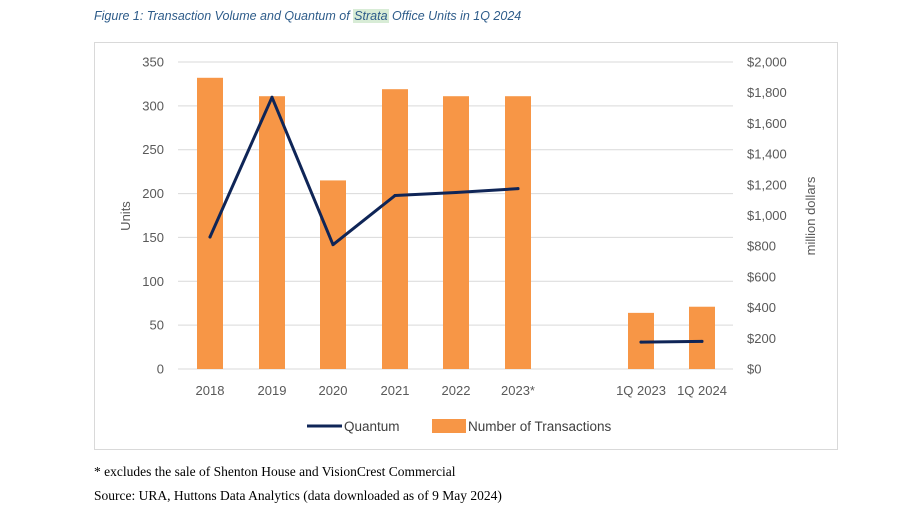 The width and height of the screenshot is (900, 507). I want to click on bar-2023-, so click(518, 233).